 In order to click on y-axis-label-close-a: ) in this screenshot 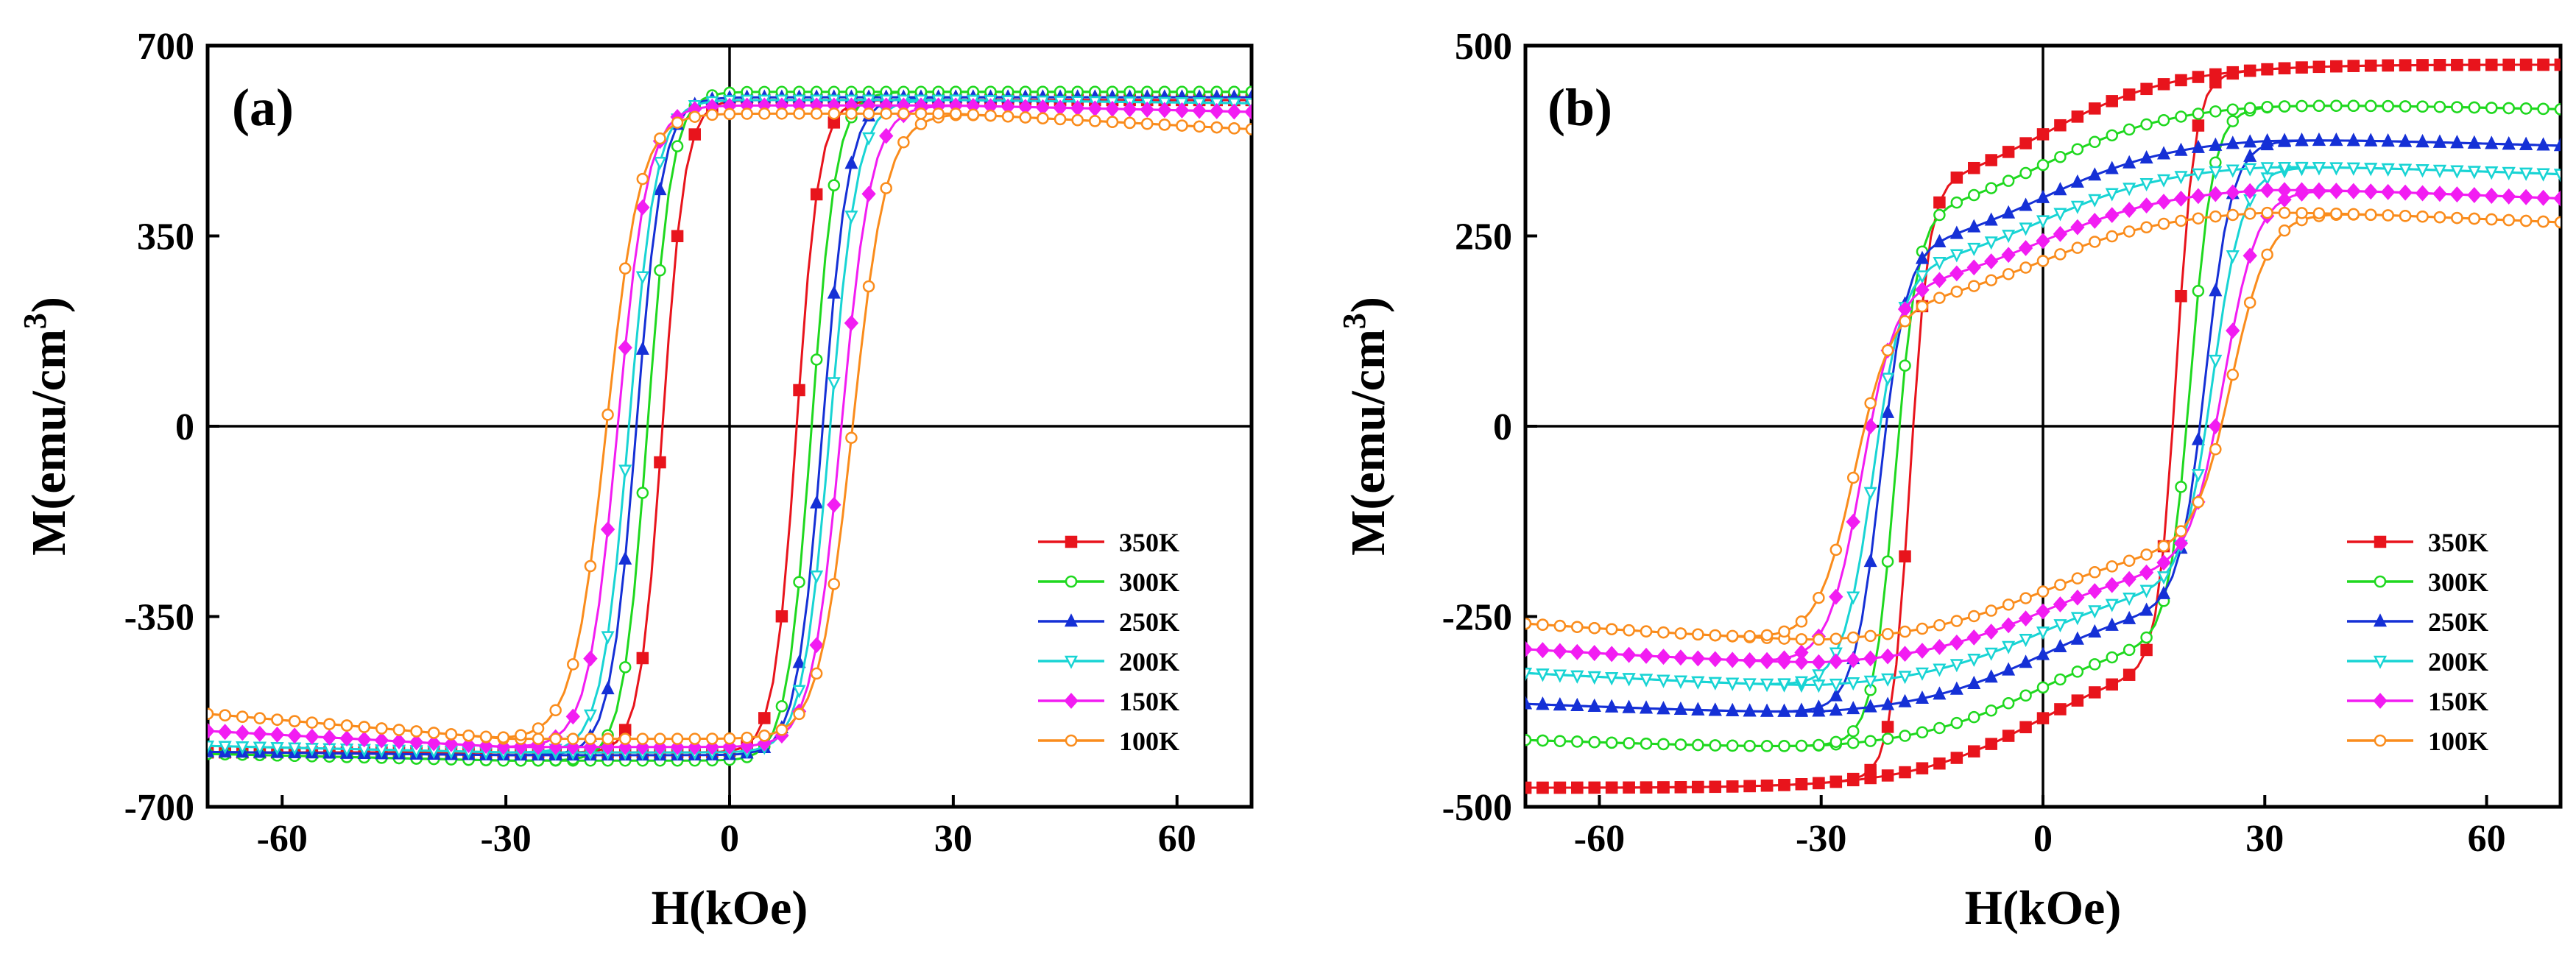, I will do `click(49, 305)`.